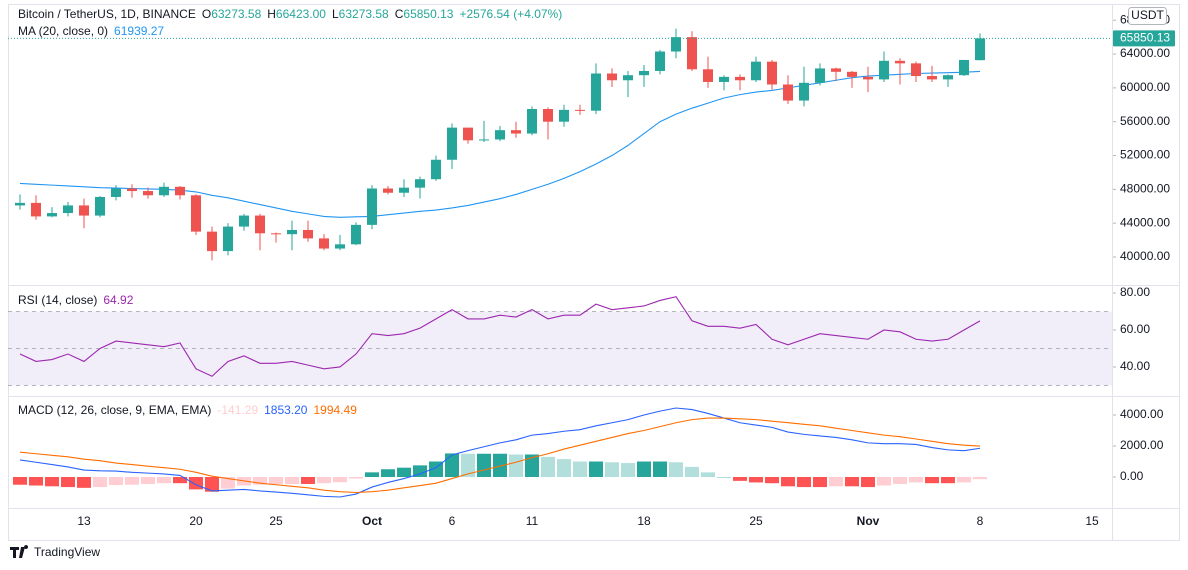 The image size is (1188, 570). Describe the element at coordinates (399, 14) in the screenshot. I see `ohlc-prefix: C` at that location.